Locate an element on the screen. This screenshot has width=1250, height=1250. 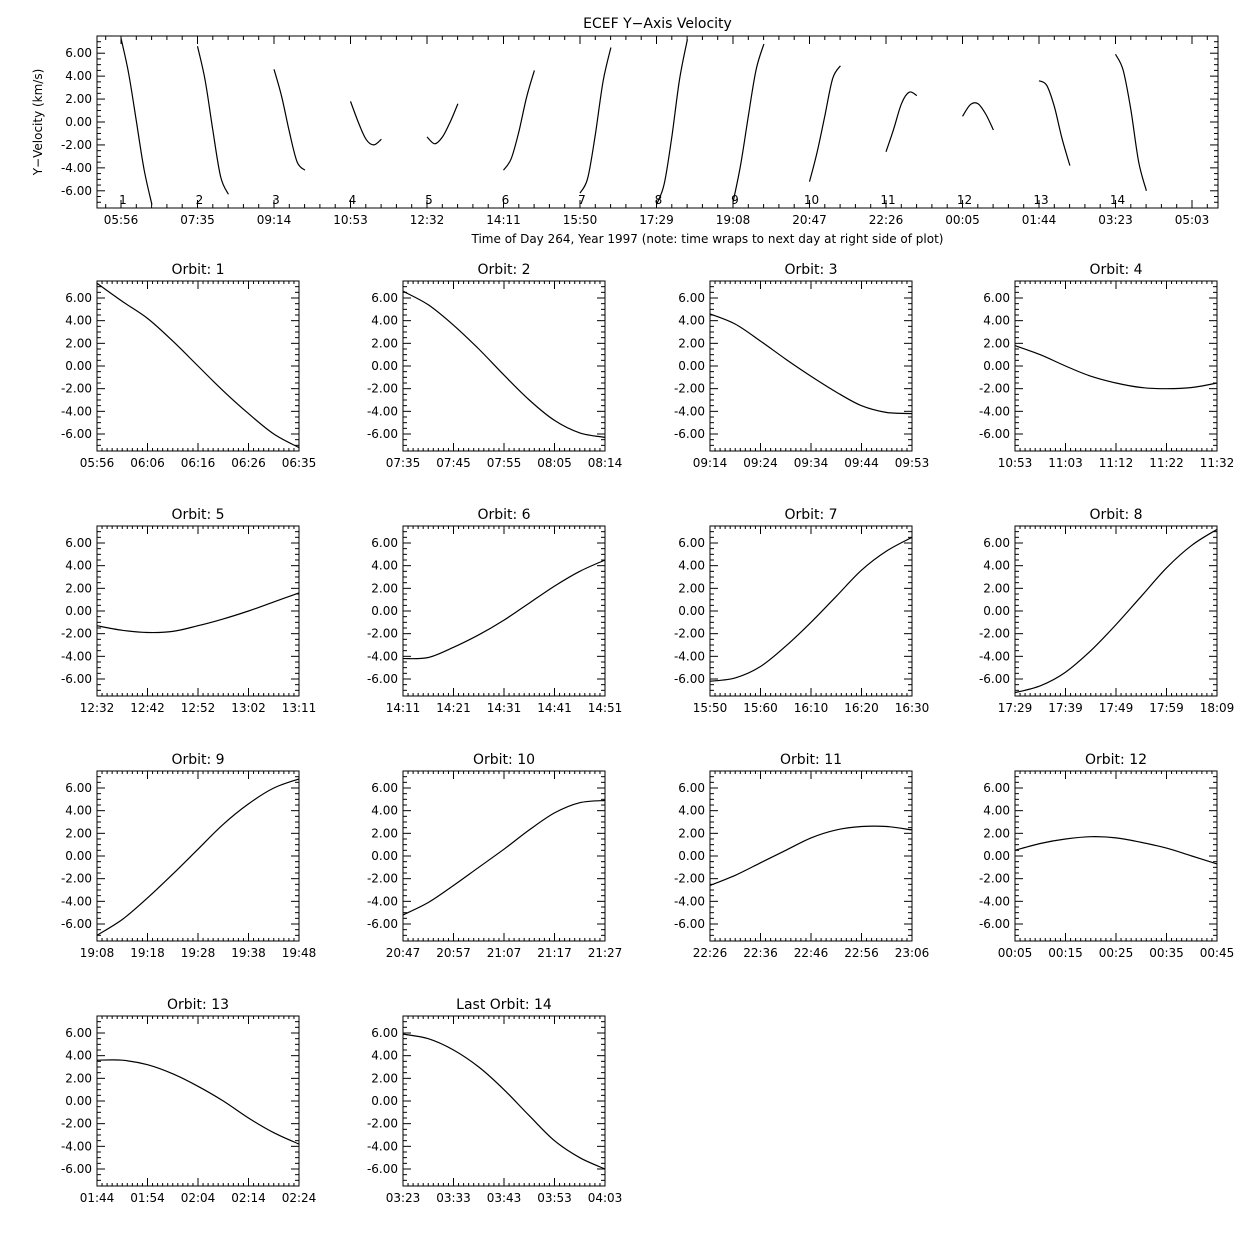
main-orbit-number-label: 1 is located at coordinates (123, 200).